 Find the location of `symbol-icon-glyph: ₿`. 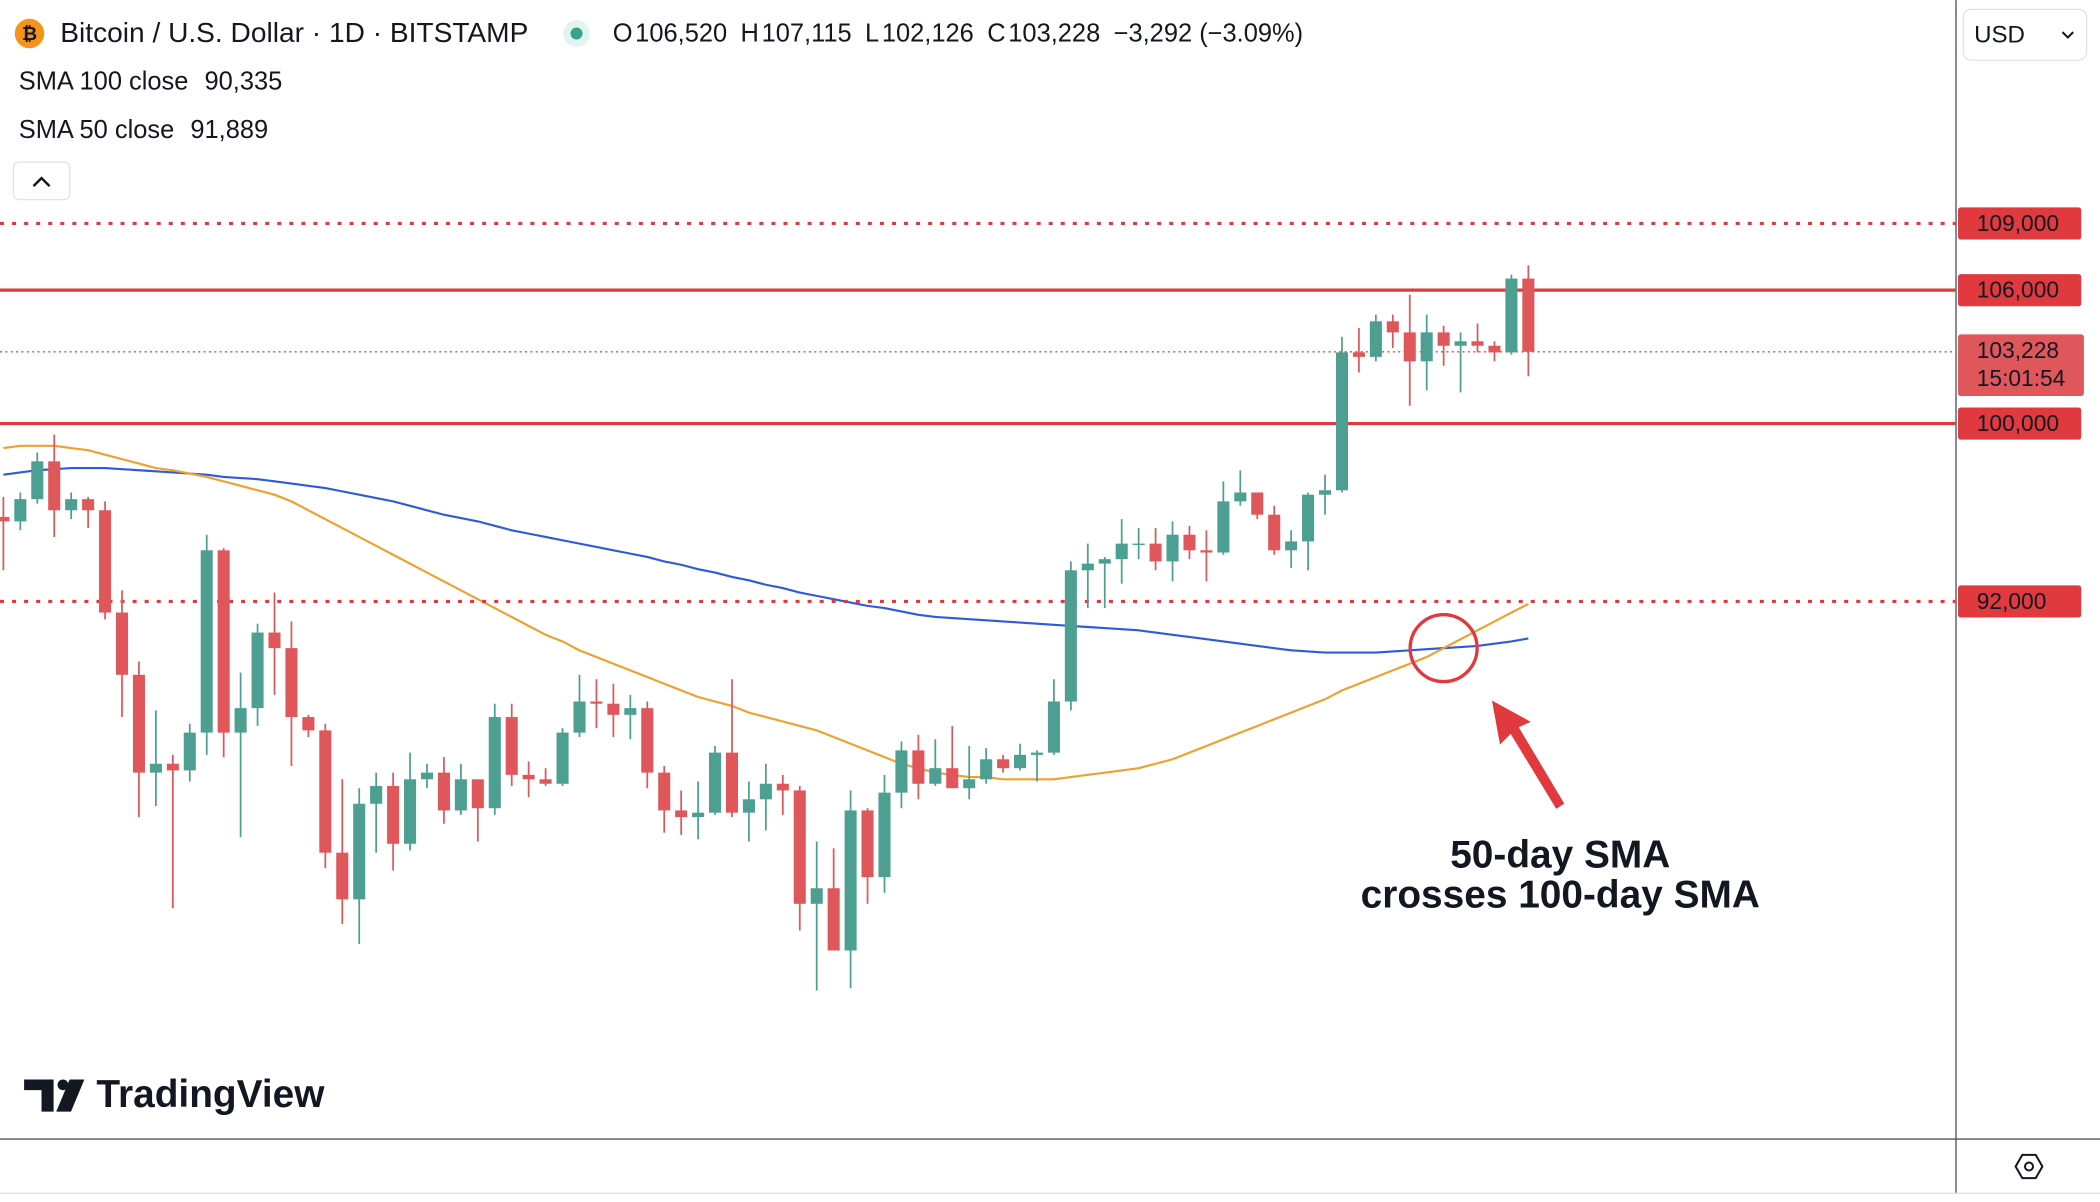

symbol-icon-glyph: ₿ is located at coordinates (29, 33).